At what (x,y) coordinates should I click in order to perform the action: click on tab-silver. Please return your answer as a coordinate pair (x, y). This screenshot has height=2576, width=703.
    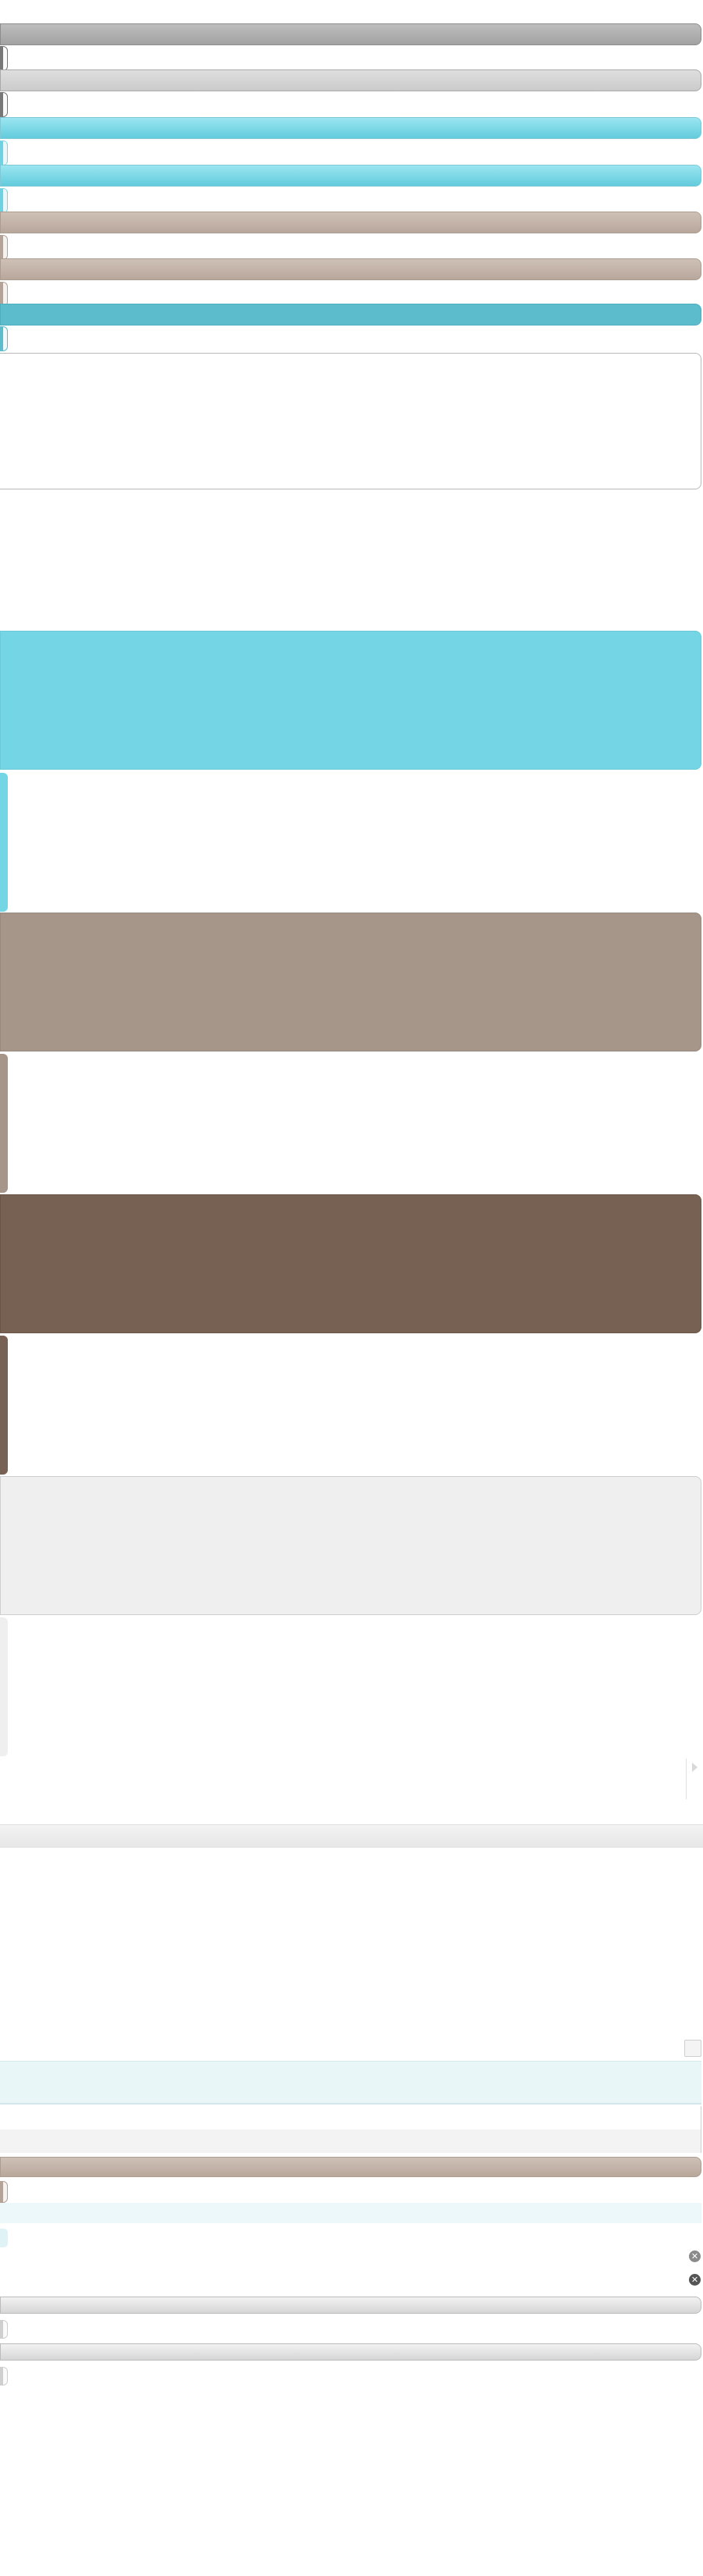
    Looking at the image, I should click on (4, 2329).